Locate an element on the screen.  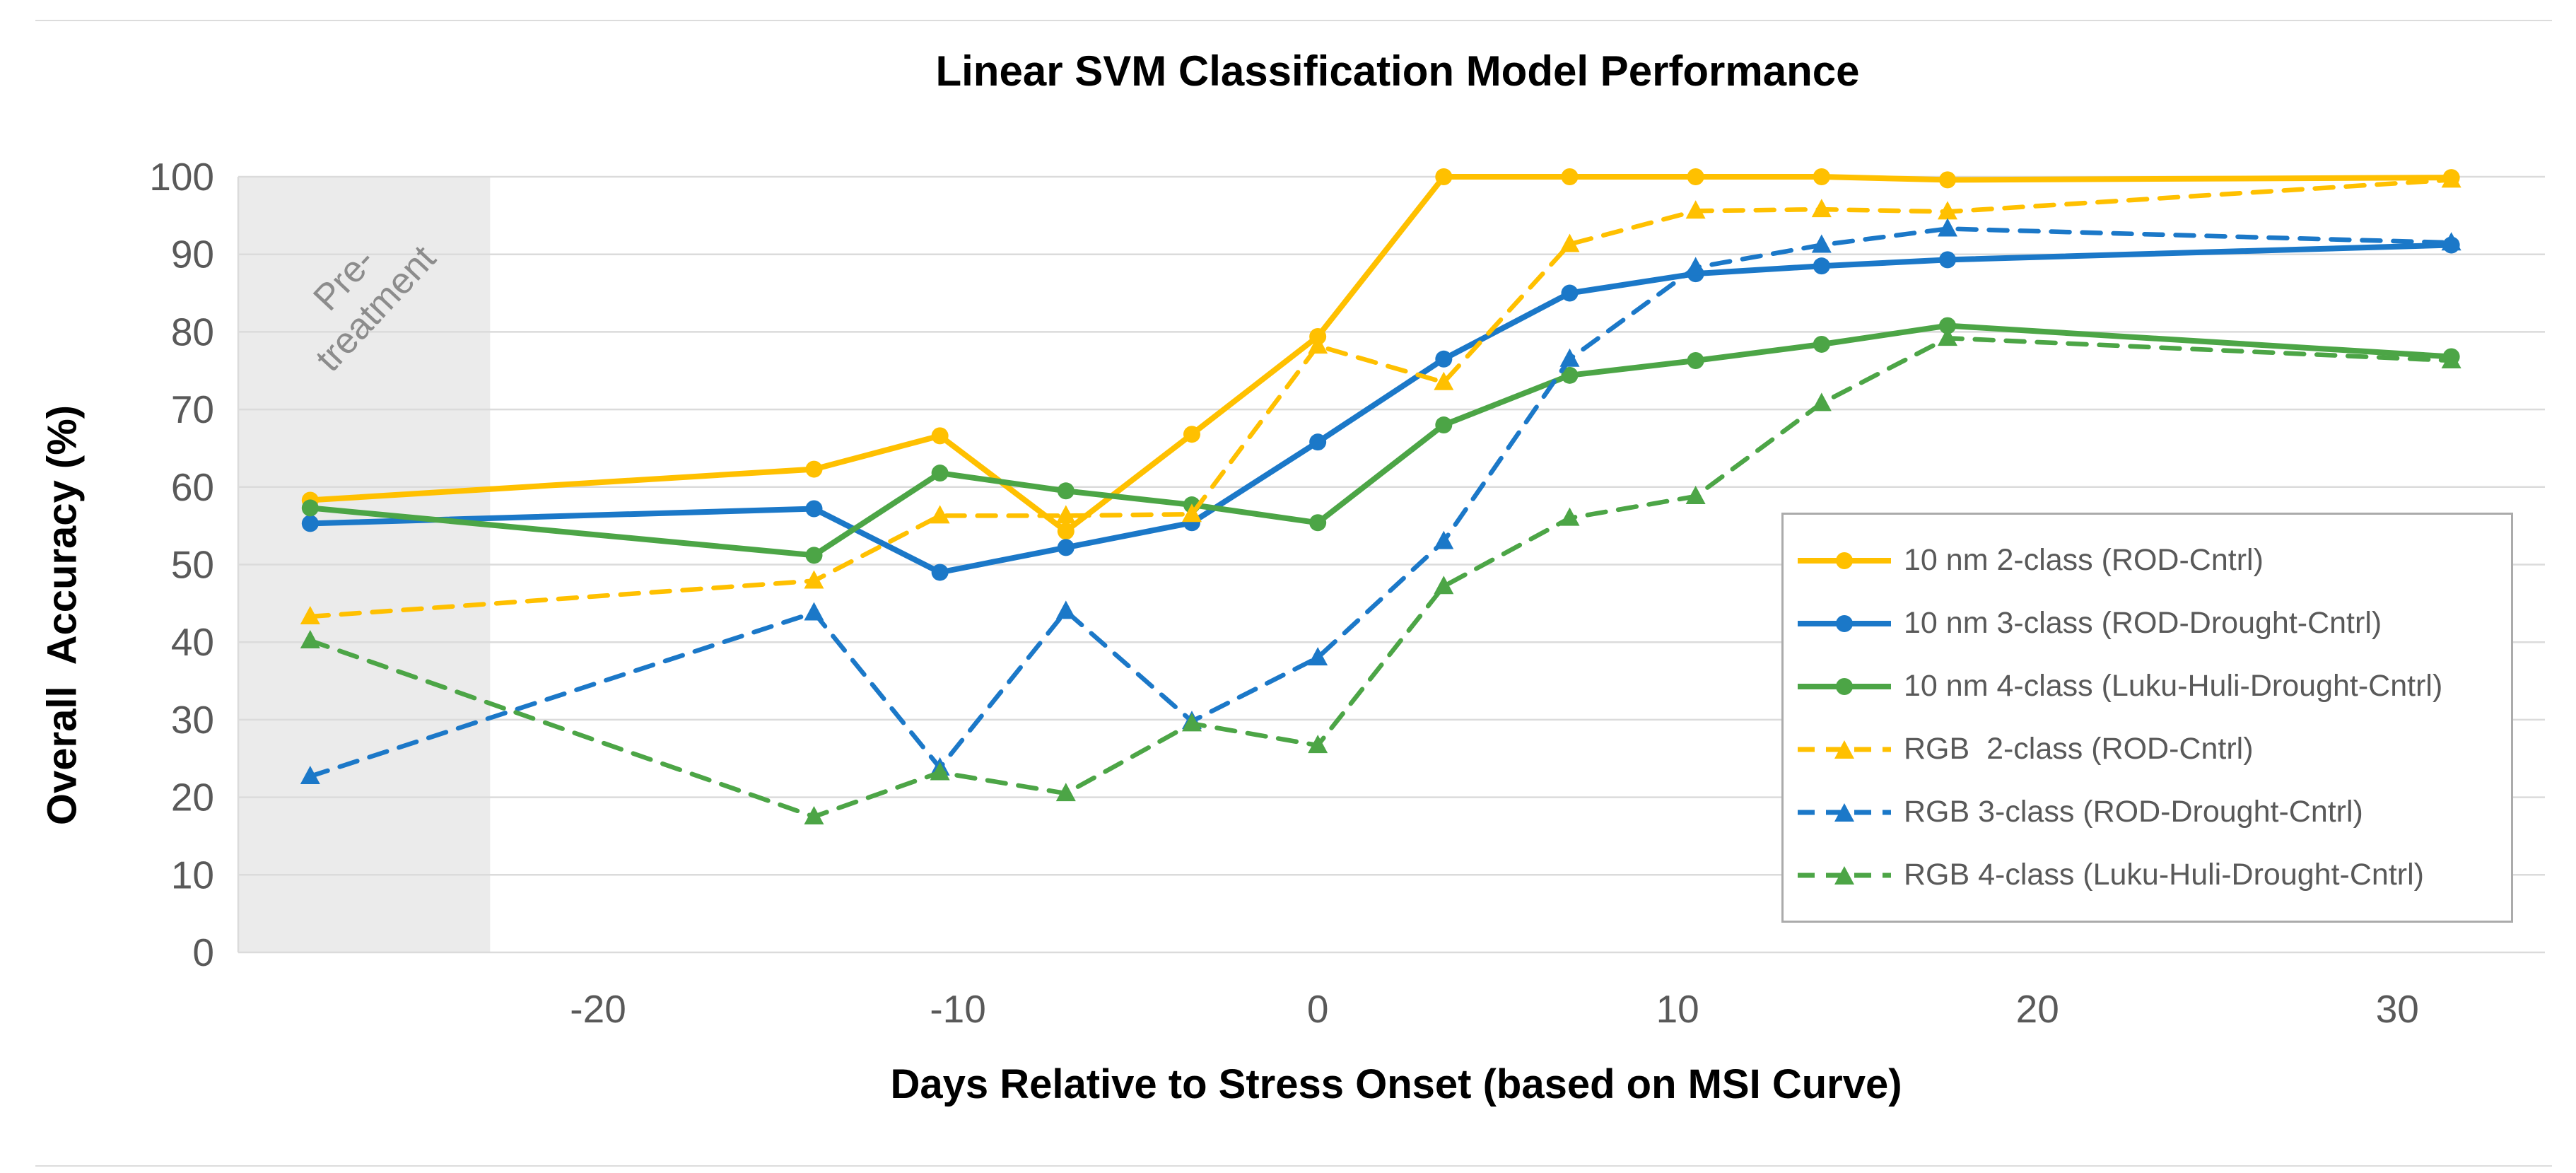
legend-label: 10 nm 2-class (ROD-Cntrl) is located at coordinates (2084, 560).